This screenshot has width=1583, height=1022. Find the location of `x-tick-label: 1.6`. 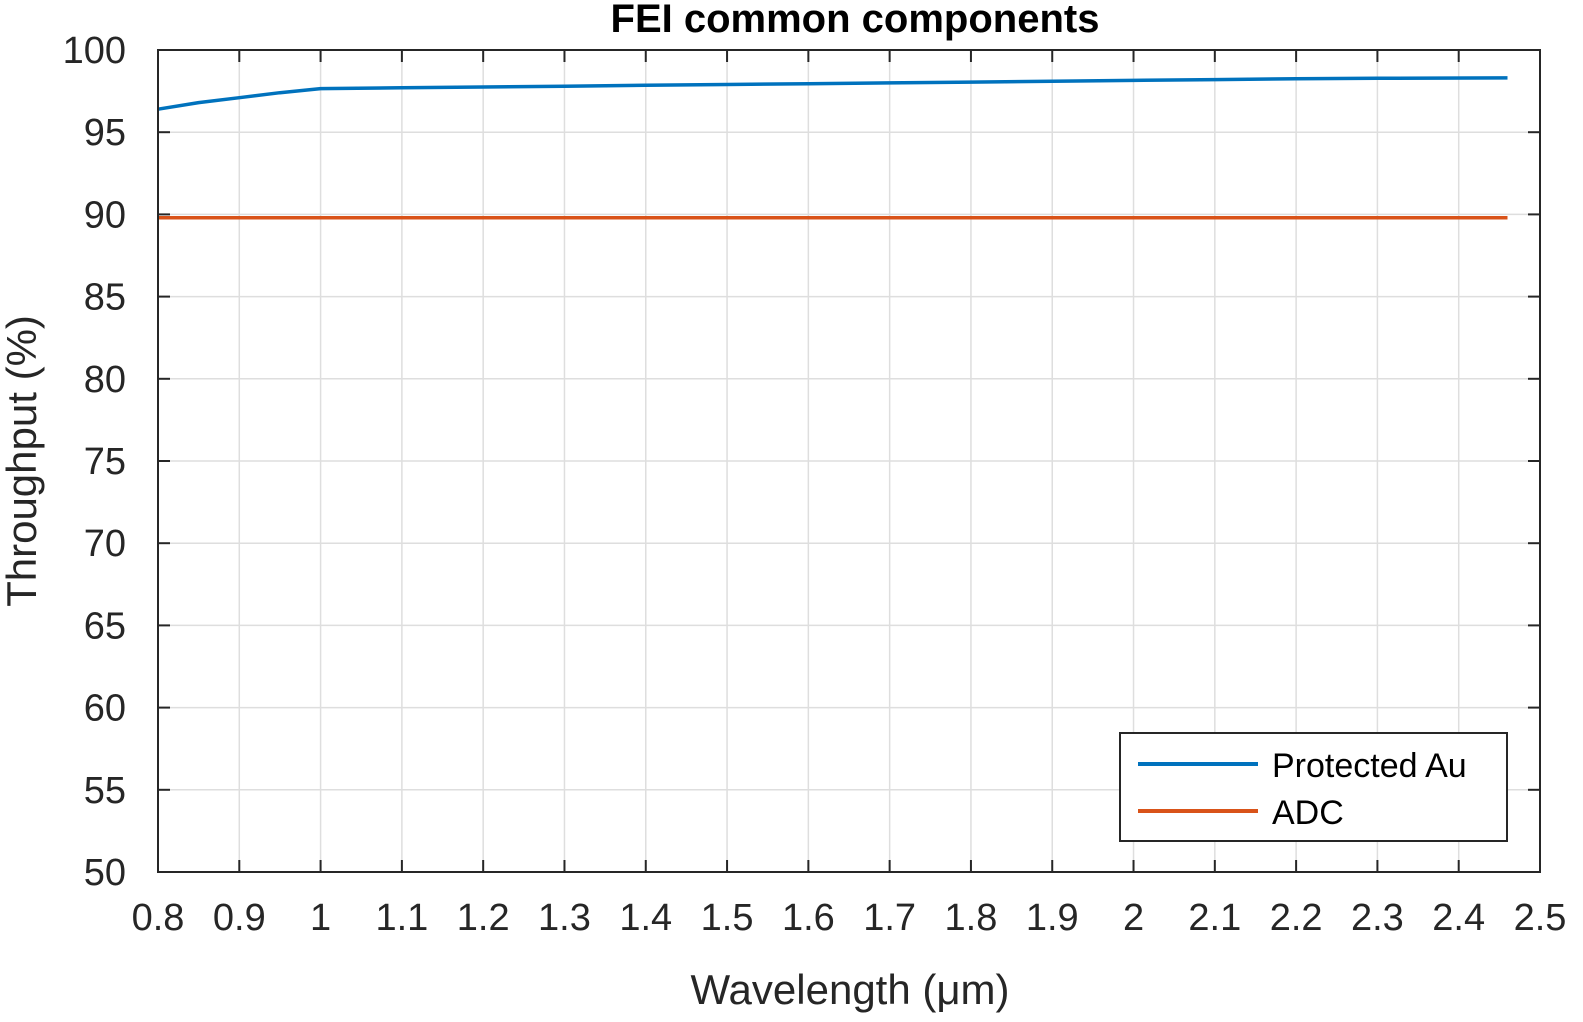

x-tick-label: 1.6 is located at coordinates (808, 918).